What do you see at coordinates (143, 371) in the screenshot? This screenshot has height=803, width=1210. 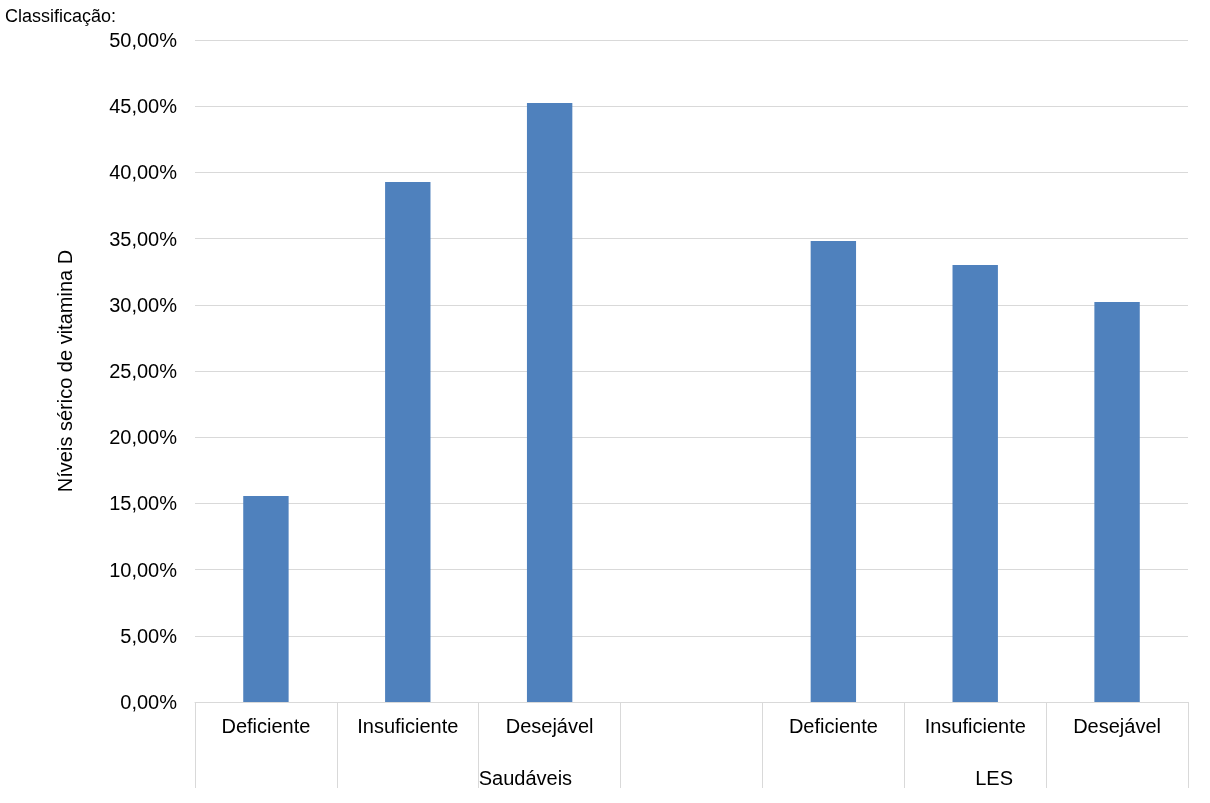 I see `y-tick-label: 25,00%` at bounding box center [143, 371].